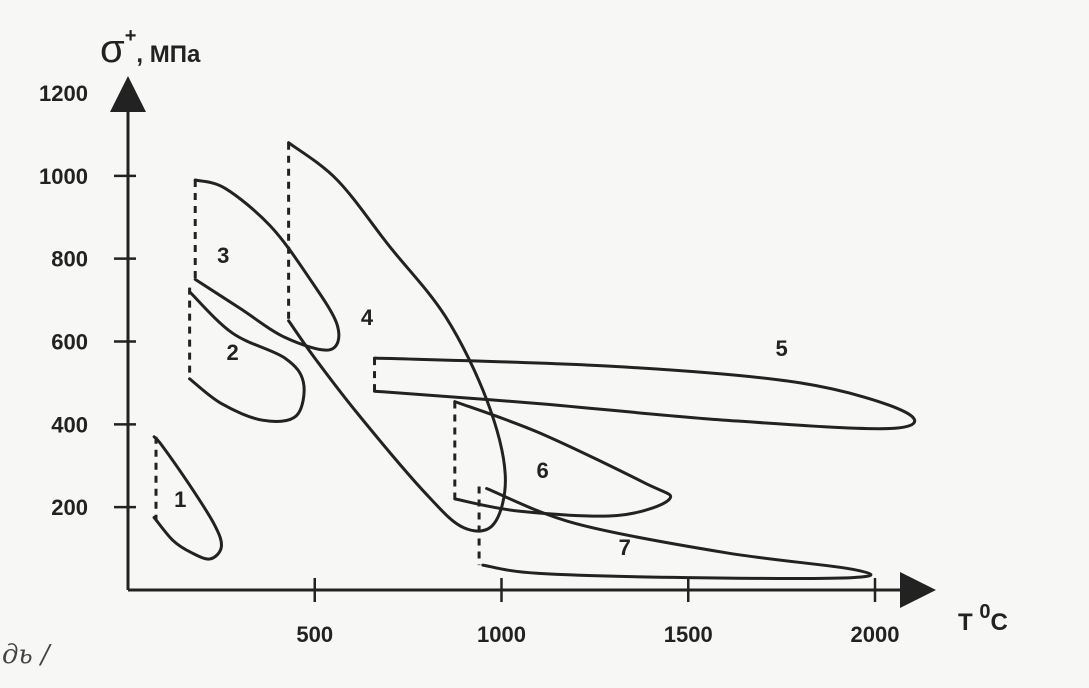  What do you see at coordinates (563, 459) in the screenshot?
I see `series-6-curve` at bounding box center [563, 459].